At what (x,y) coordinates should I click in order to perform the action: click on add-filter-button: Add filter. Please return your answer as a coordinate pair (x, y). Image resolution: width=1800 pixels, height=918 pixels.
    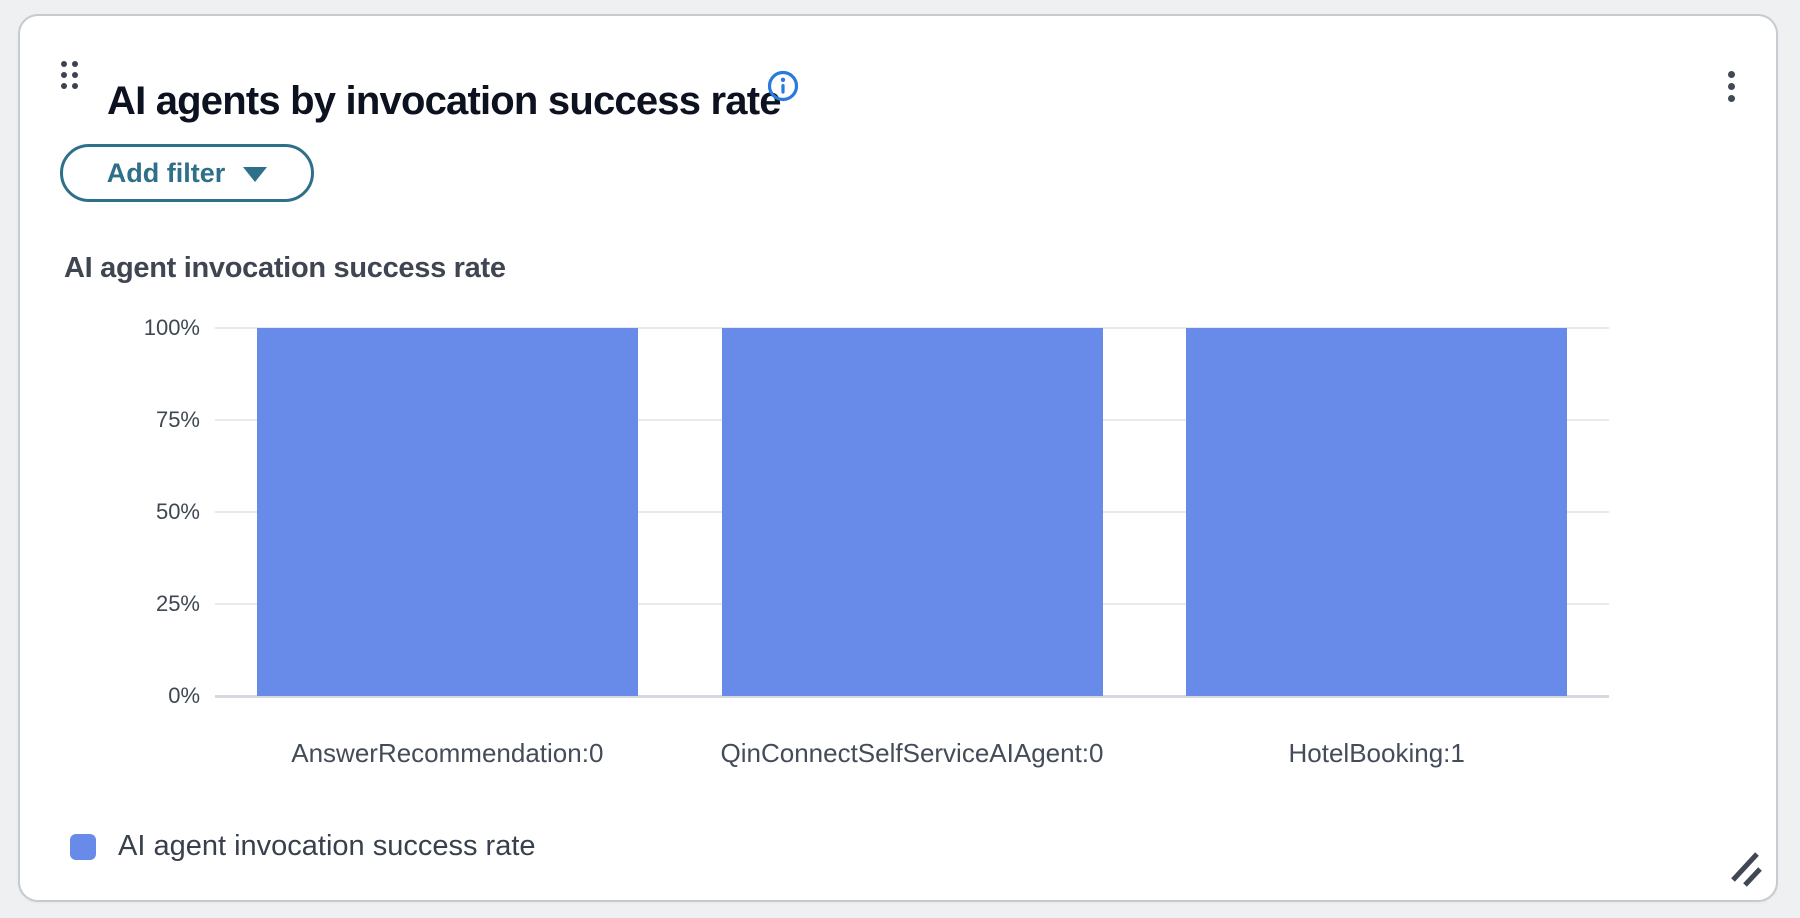
    Looking at the image, I should click on (187, 173).